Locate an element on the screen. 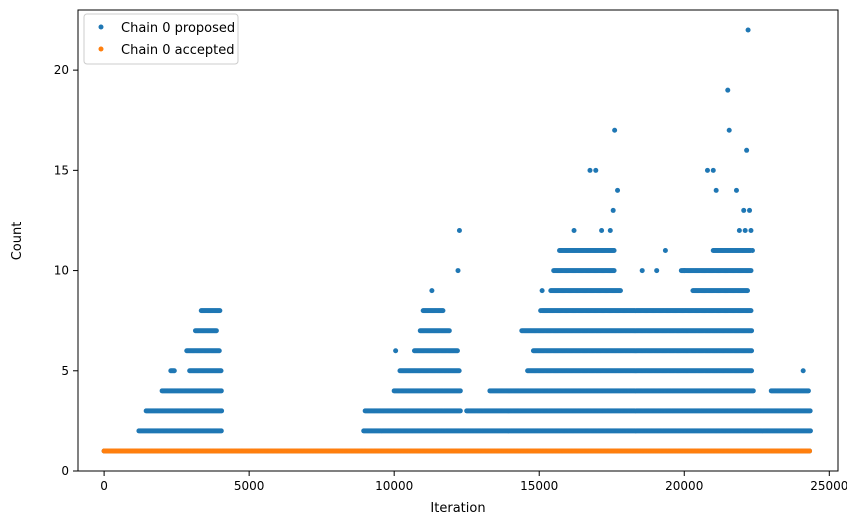  x-tick-label: 20000 is located at coordinates (684, 486).